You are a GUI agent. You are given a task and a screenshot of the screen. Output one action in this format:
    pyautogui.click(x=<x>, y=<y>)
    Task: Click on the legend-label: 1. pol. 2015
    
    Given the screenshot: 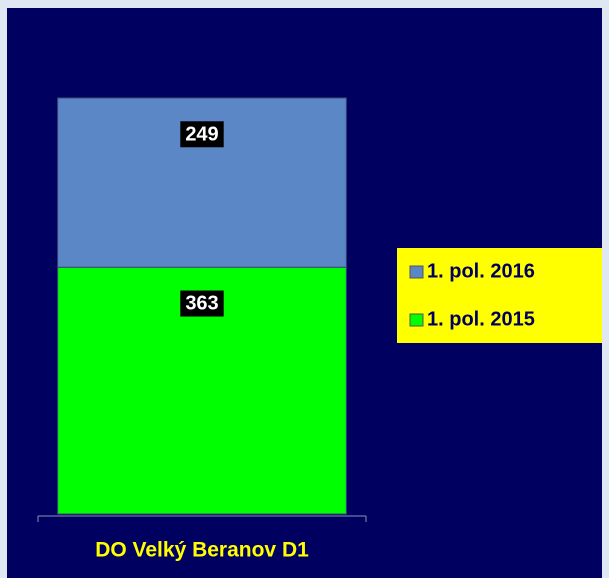 What is the action you would take?
    pyautogui.click(x=481, y=319)
    